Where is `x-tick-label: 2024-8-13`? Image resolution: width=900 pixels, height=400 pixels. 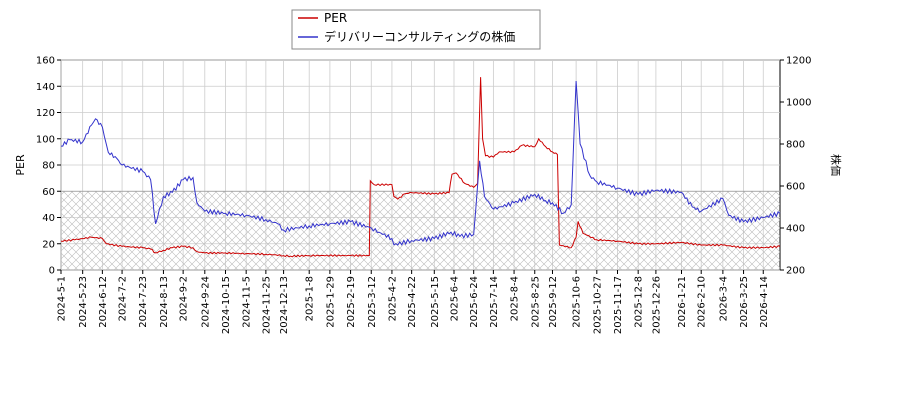
x-tick-label: 2024-8-13 is located at coordinates (164, 302).